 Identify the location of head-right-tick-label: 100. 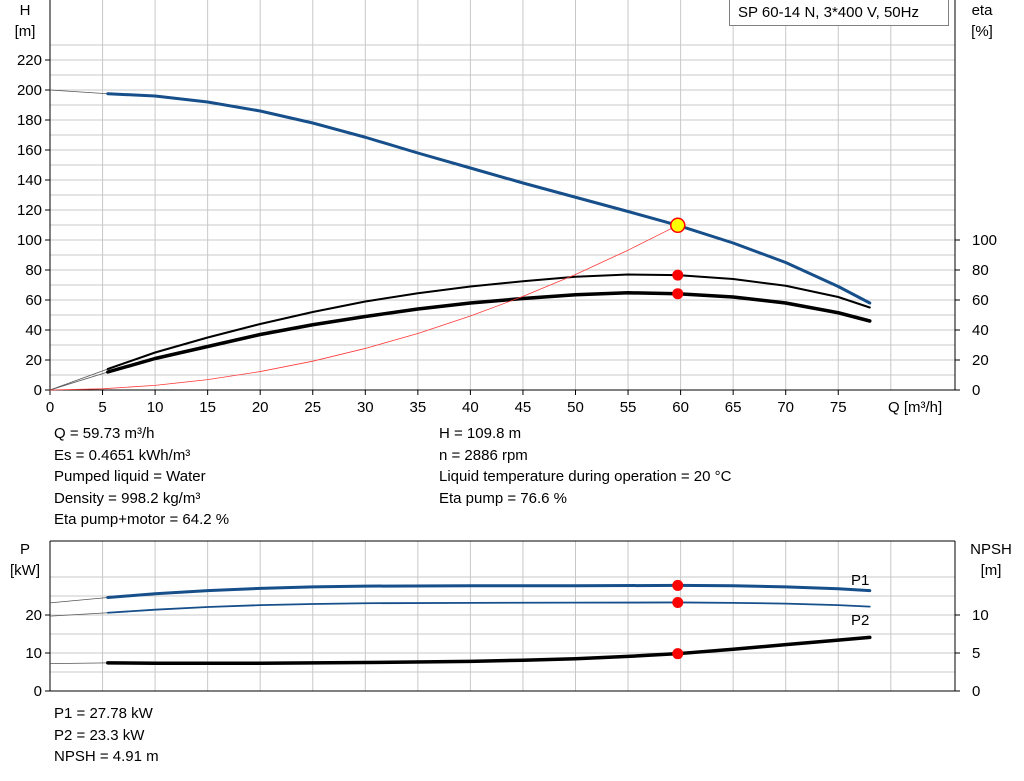
(984, 240).